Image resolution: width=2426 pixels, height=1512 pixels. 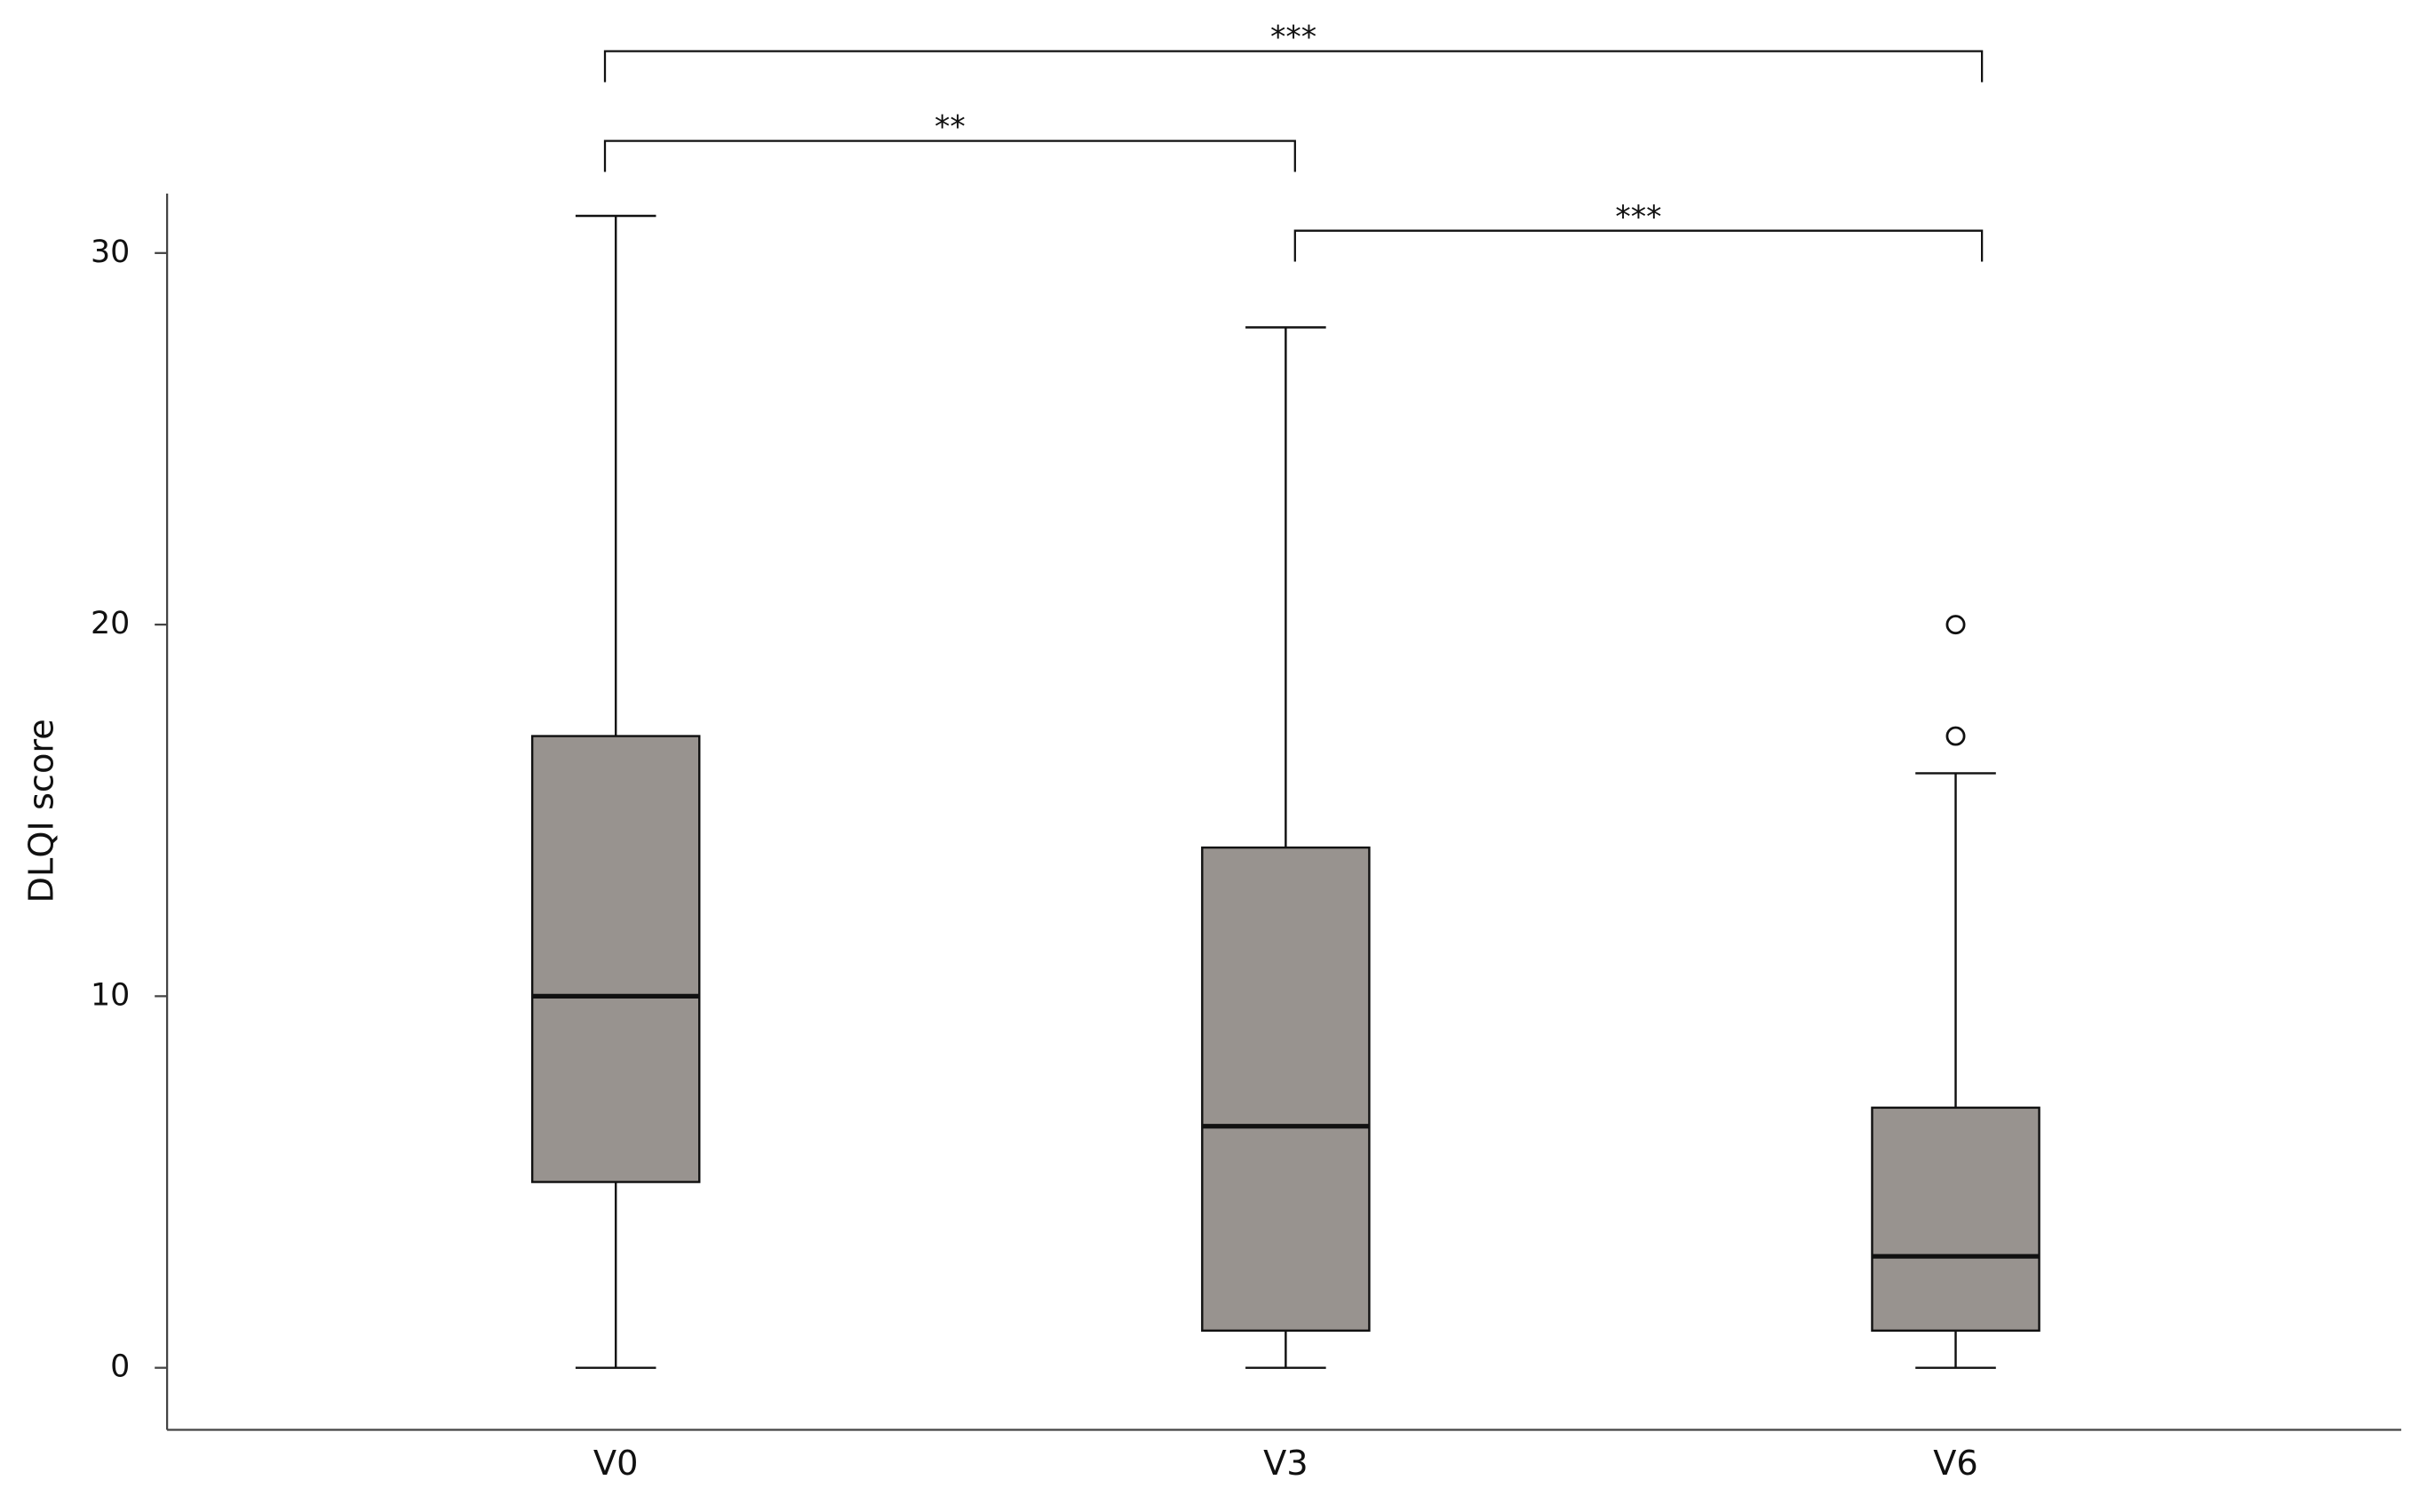 I want to click on x-tick-label: V3, so click(x=1286, y=1464).